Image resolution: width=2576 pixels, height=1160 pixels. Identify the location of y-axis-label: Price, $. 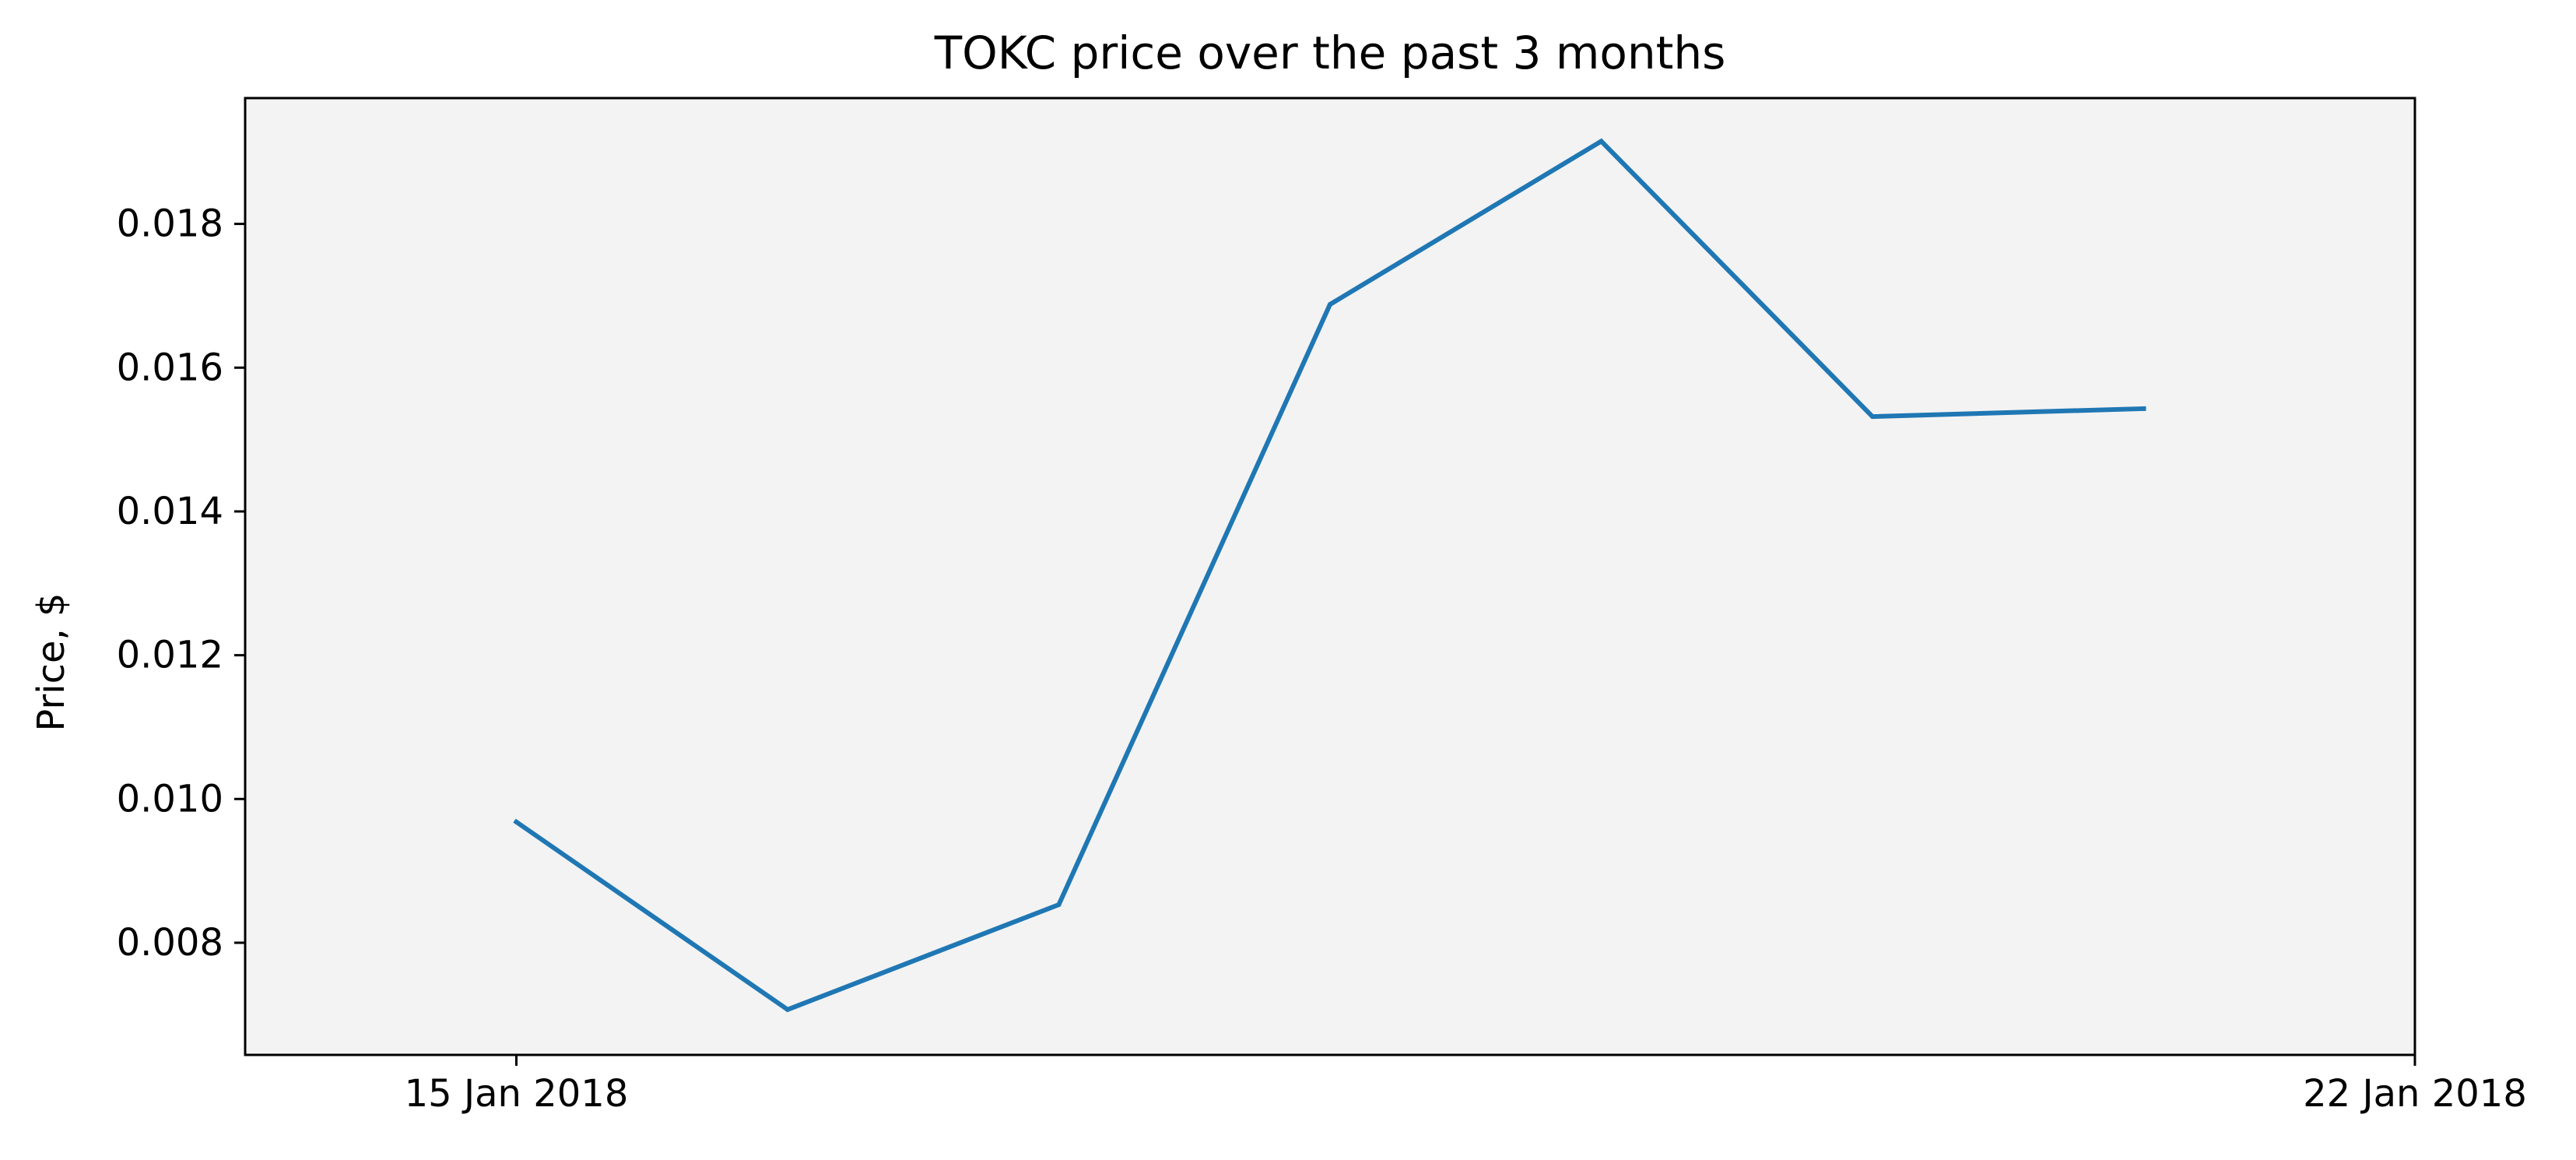
(52, 661).